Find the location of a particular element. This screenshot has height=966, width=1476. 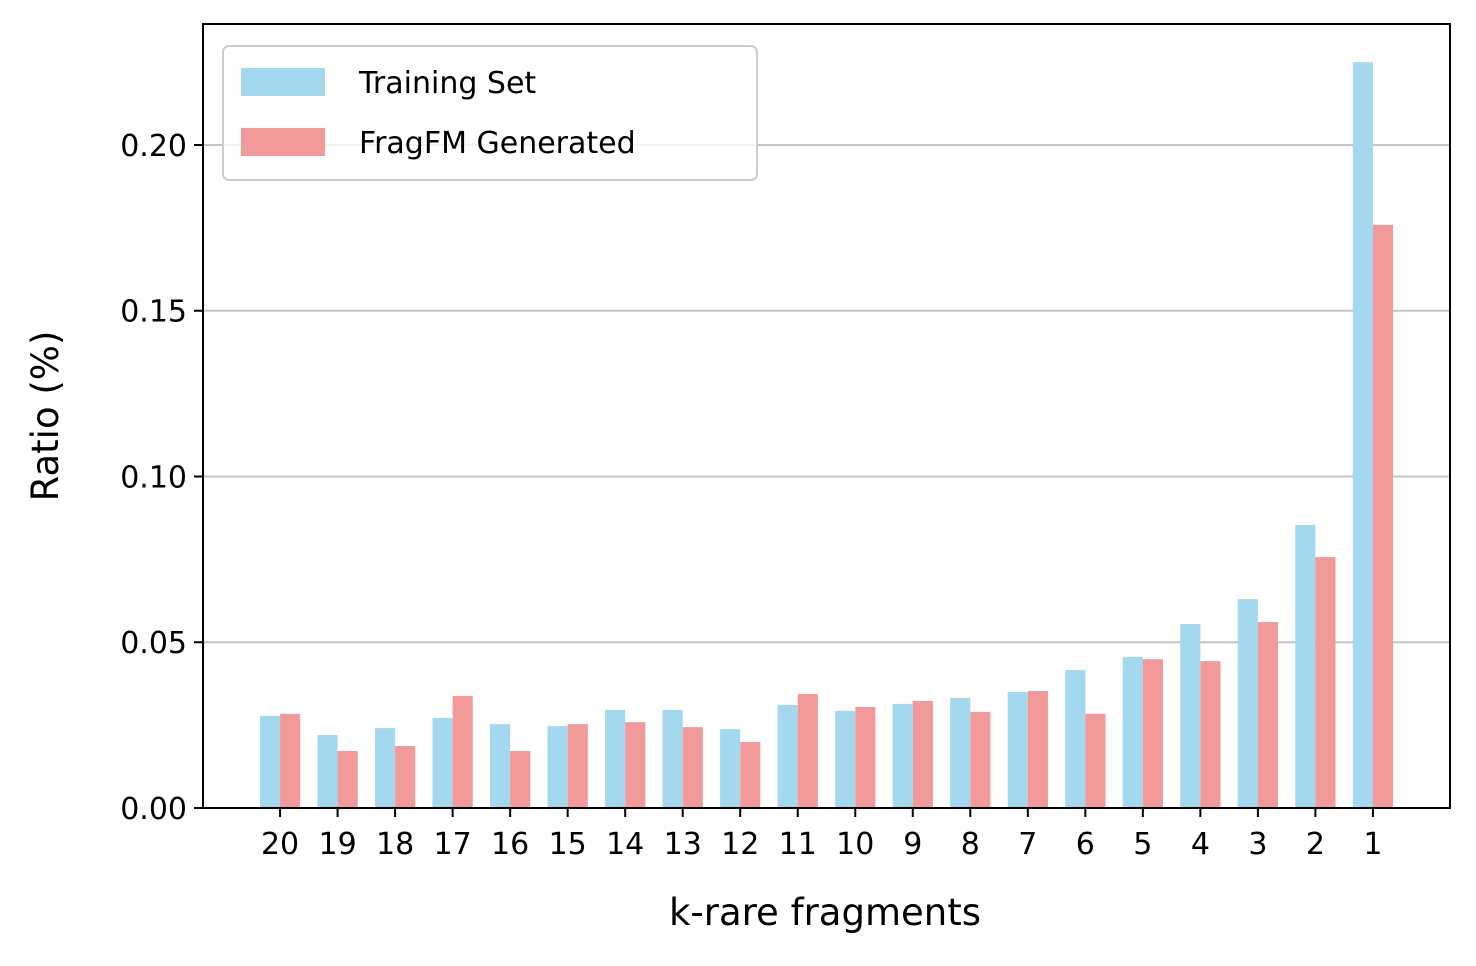

x-tick-label: 8 is located at coordinates (970, 844).